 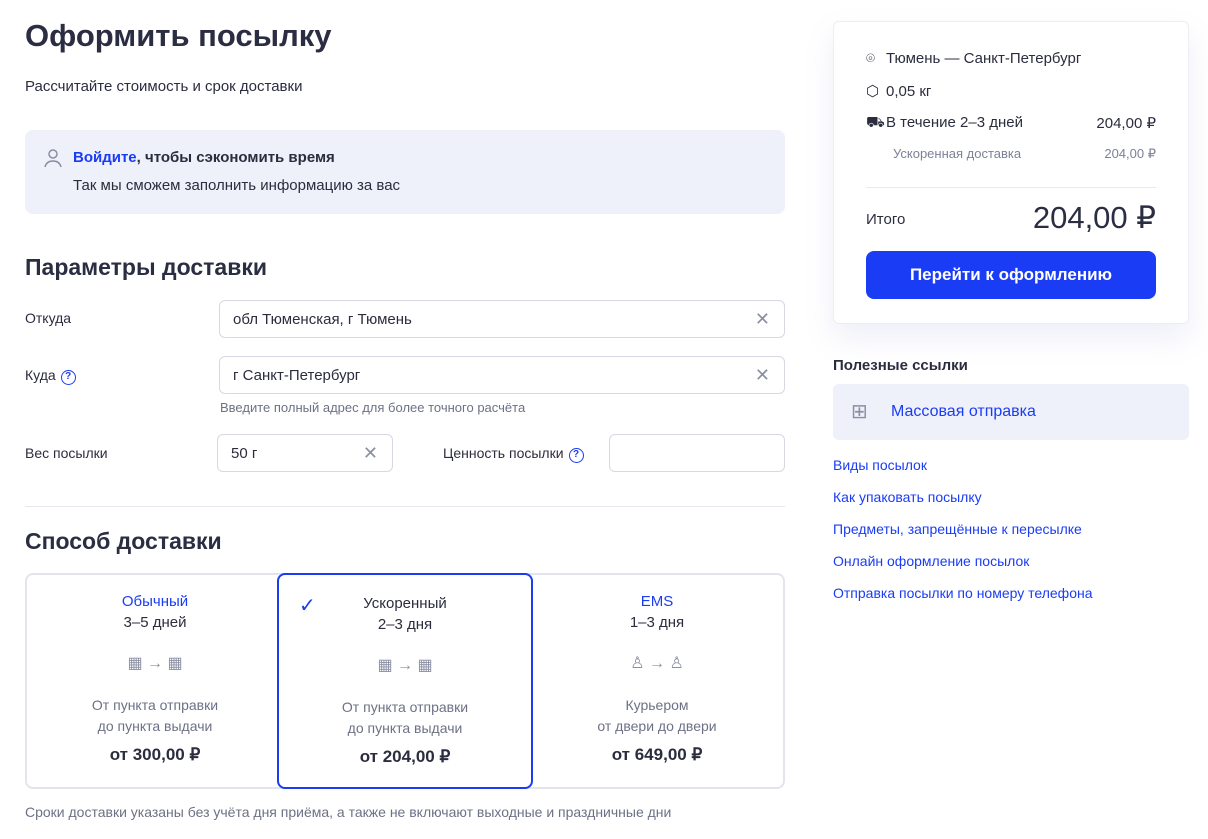 I want to click on from-label: Откуда, so click(x=48, y=318).